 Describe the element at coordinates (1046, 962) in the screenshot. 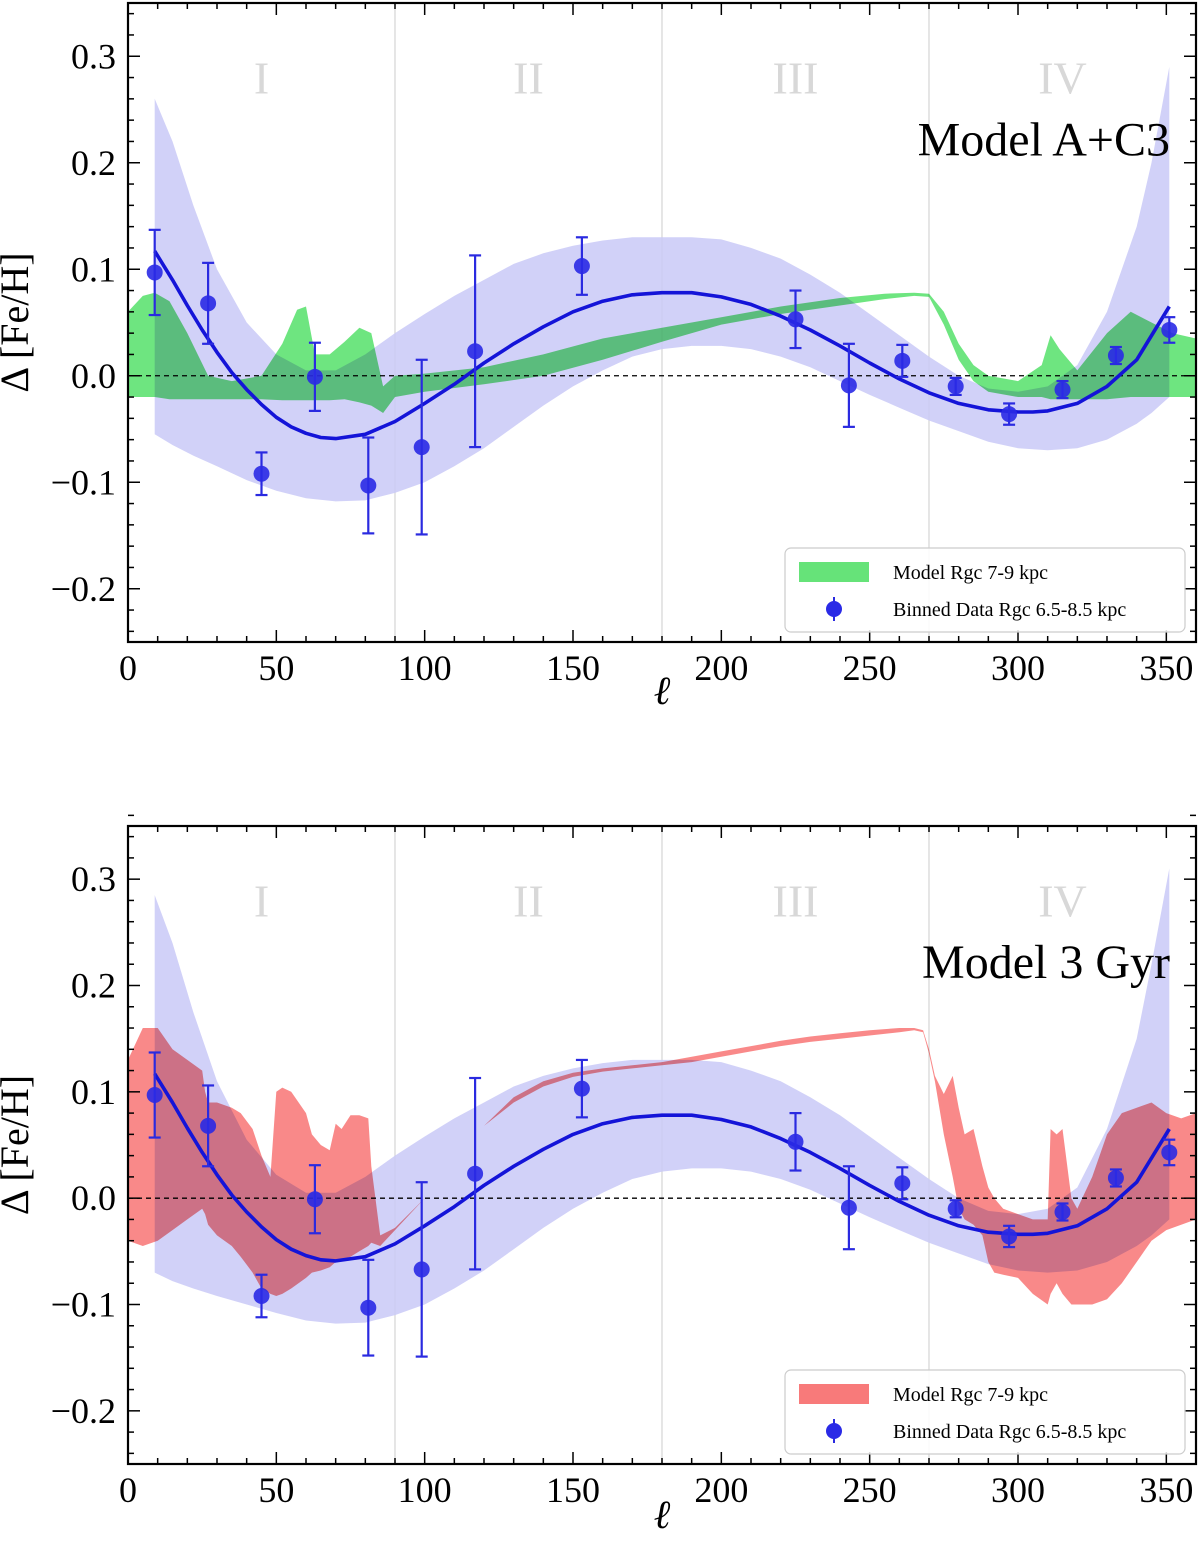

I see `model-title: Model 3 Gyr` at that location.